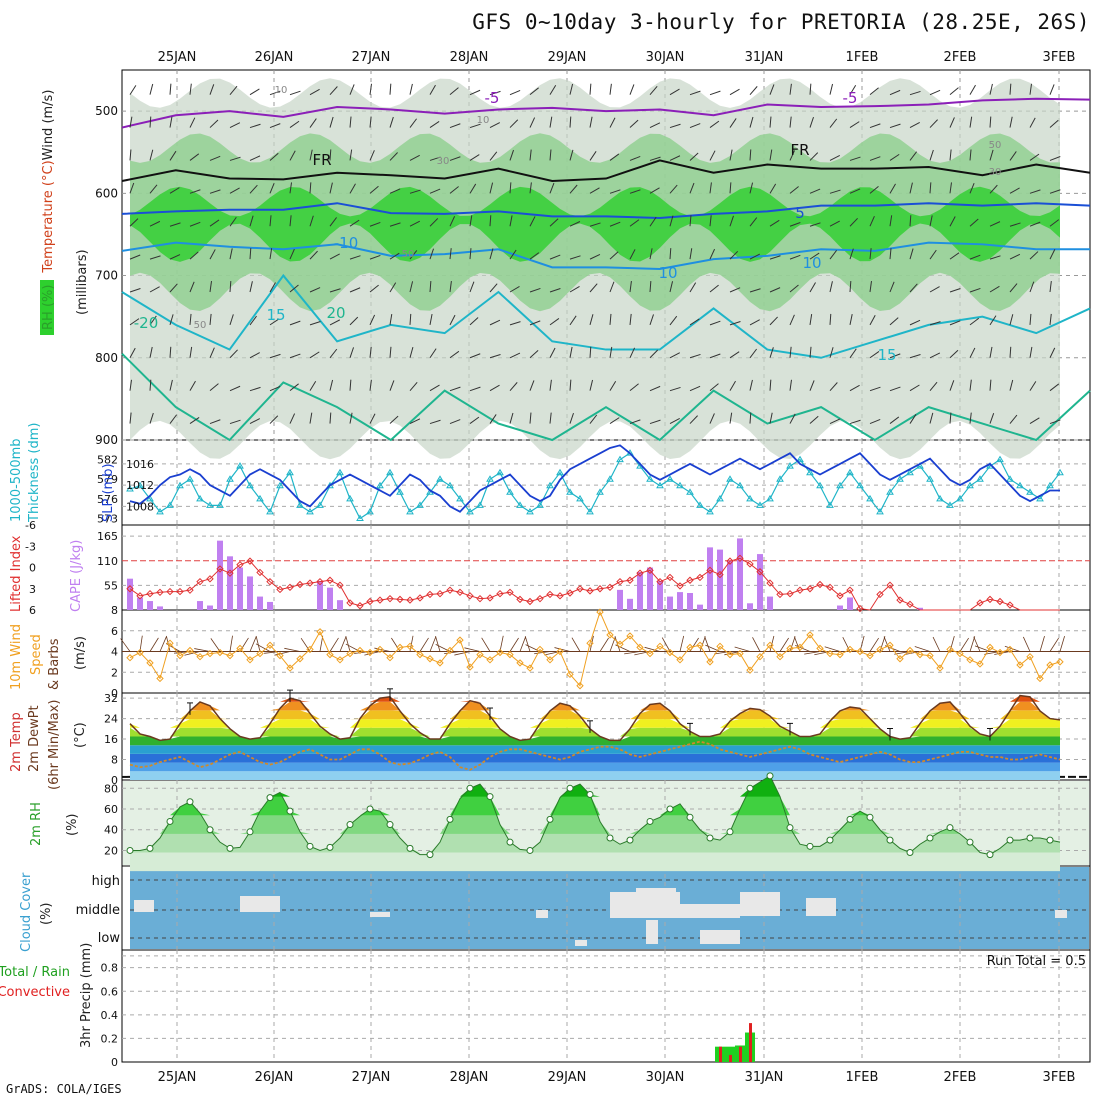  I want to click on rh-label: 2m RH, so click(36, 824).